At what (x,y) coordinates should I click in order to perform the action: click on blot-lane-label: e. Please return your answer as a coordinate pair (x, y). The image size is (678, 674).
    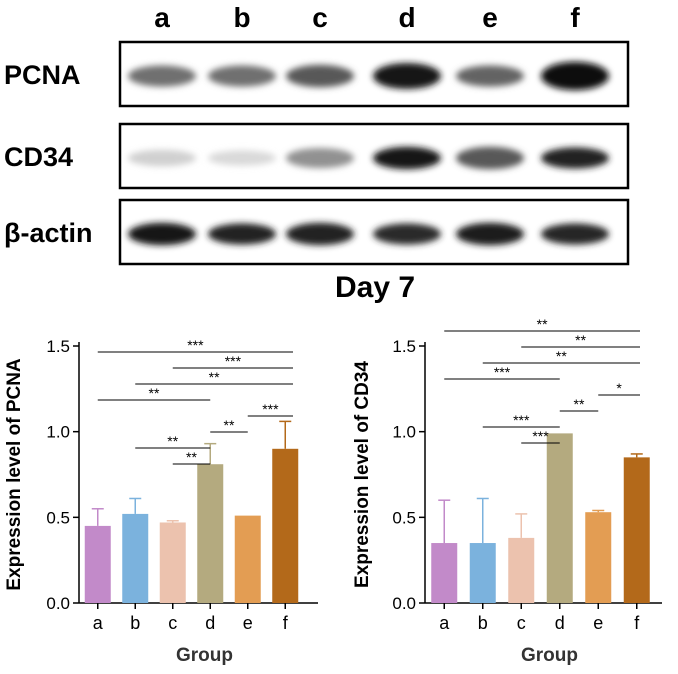
    Looking at the image, I should click on (490, 17).